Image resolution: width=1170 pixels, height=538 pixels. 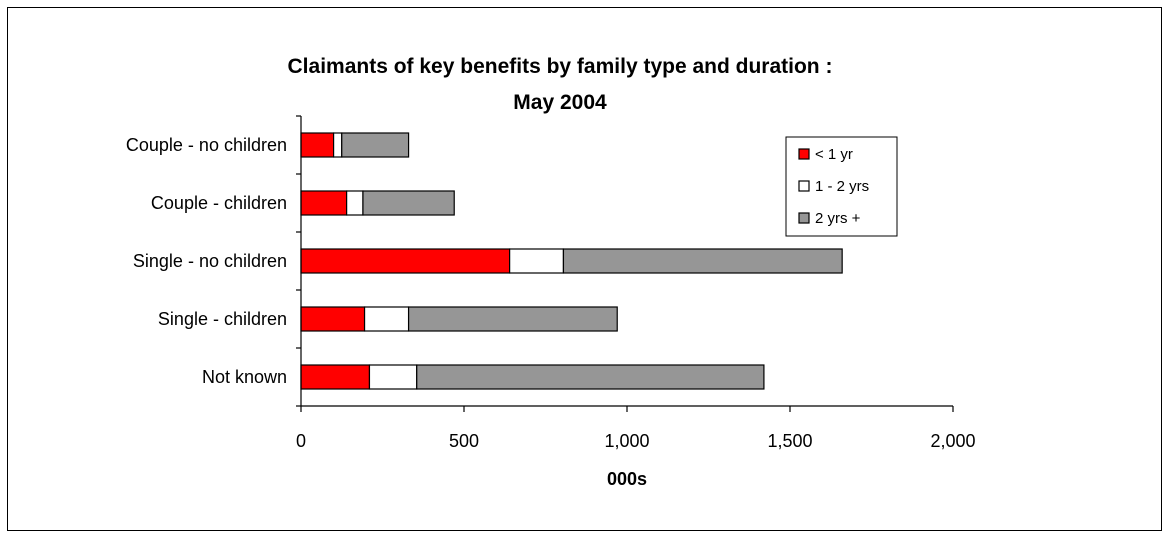 I want to click on category-label-single-children: Single - children, so click(x=222, y=319).